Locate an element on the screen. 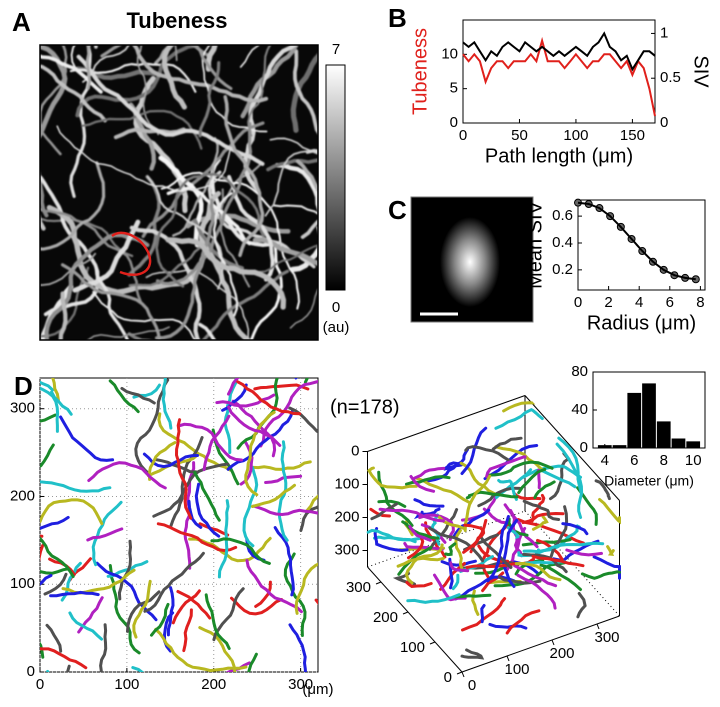 The image size is (720, 707). x-tick-label: 8 is located at coordinates (664, 460).